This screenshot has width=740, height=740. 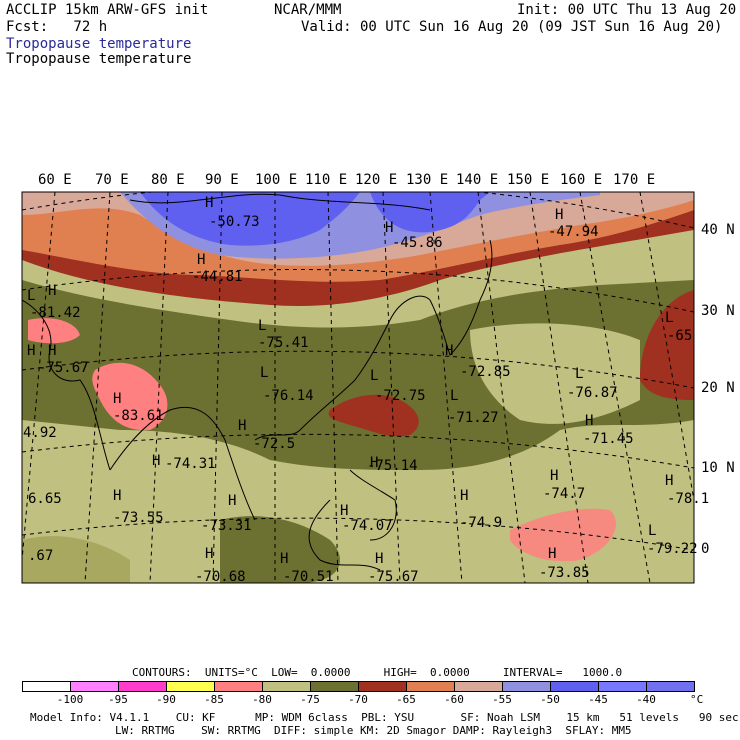 What do you see at coordinates (672, 549) in the screenshot?
I see `temperature-value: -79.22` at bounding box center [672, 549].